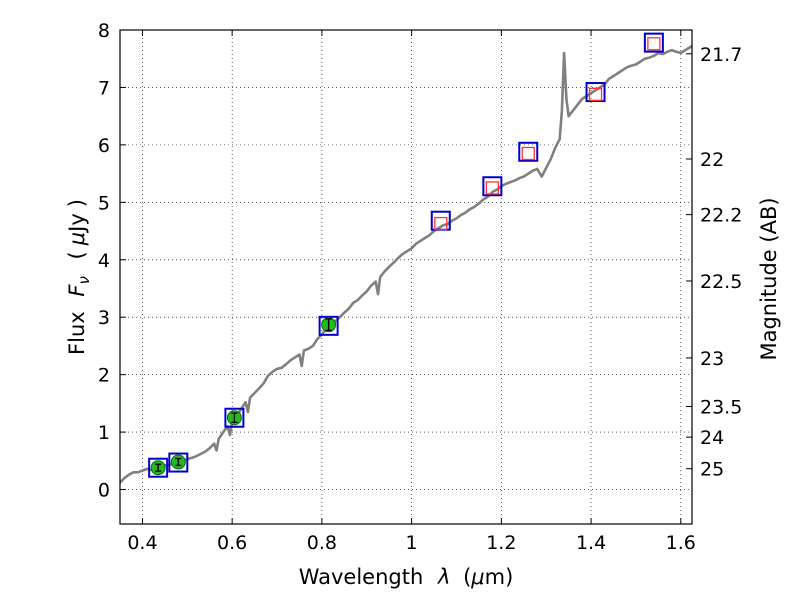 Image resolution: width=800 pixels, height=600 pixels. I want to click on x-tick-label: 0.4, so click(142, 543).